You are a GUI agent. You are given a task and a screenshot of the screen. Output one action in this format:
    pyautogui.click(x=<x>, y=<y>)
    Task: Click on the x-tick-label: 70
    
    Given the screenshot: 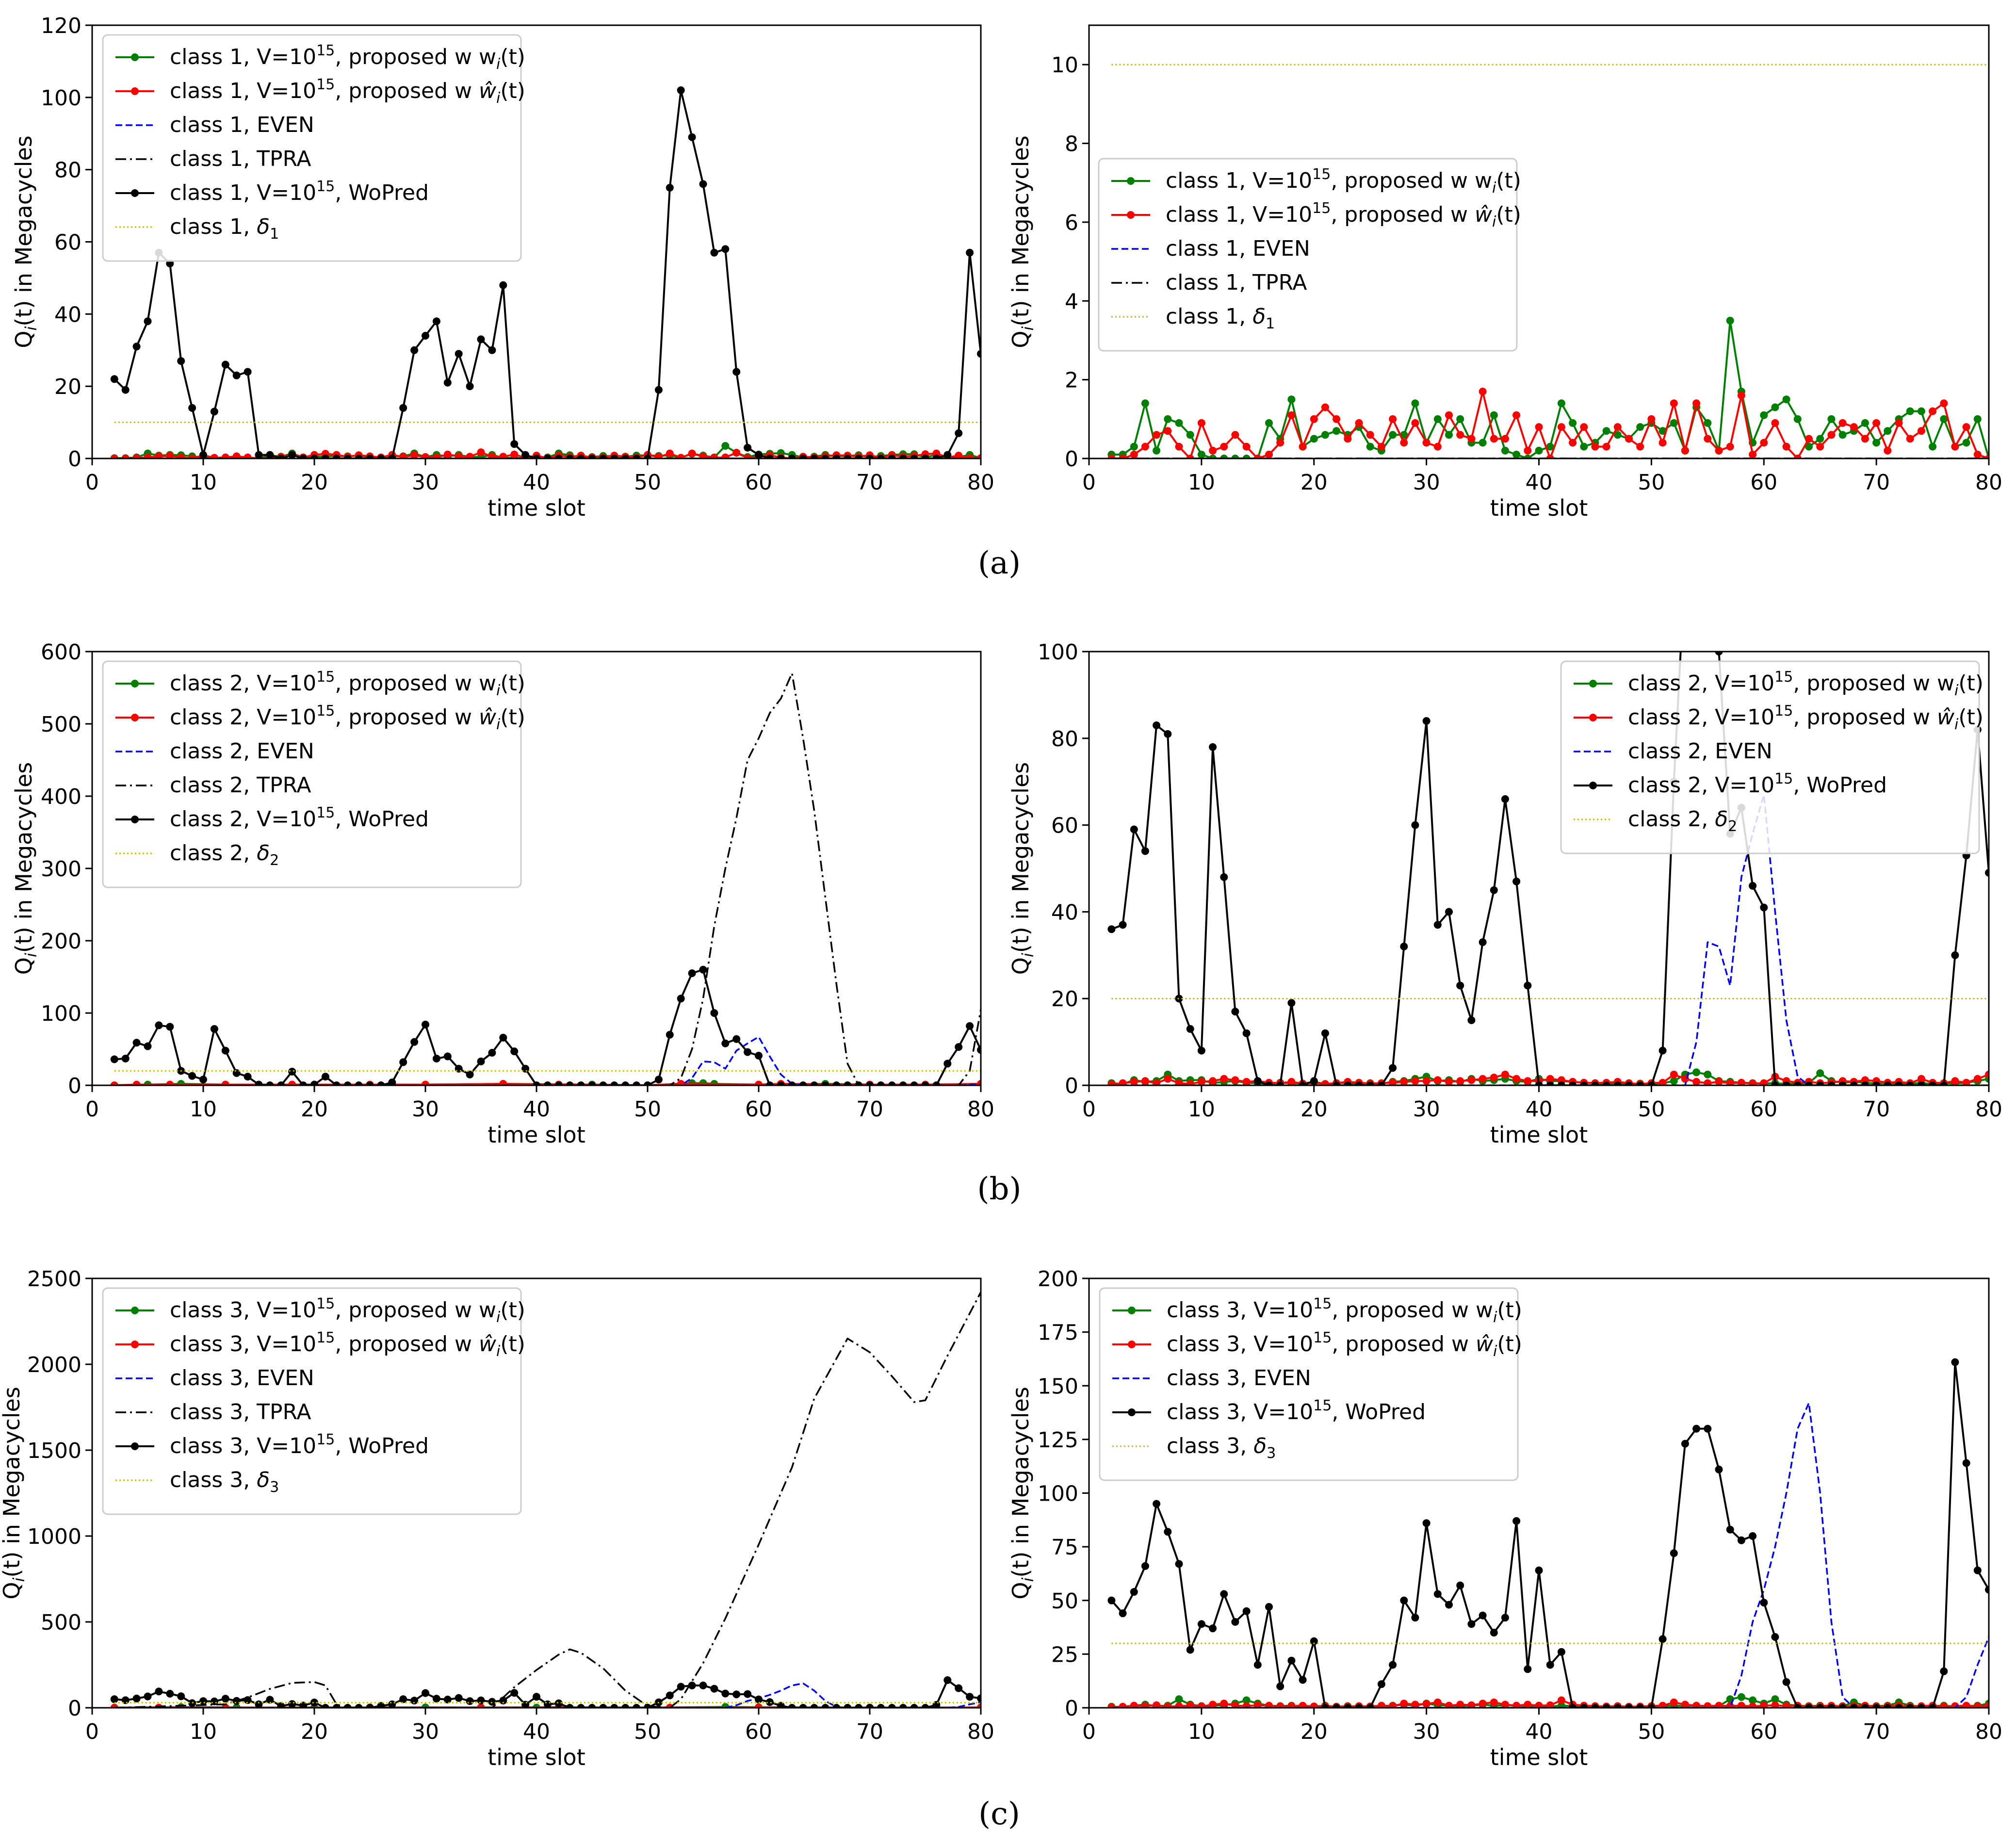 What is the action you would take?
    pyautogui.click(x=869, y=1731)
    